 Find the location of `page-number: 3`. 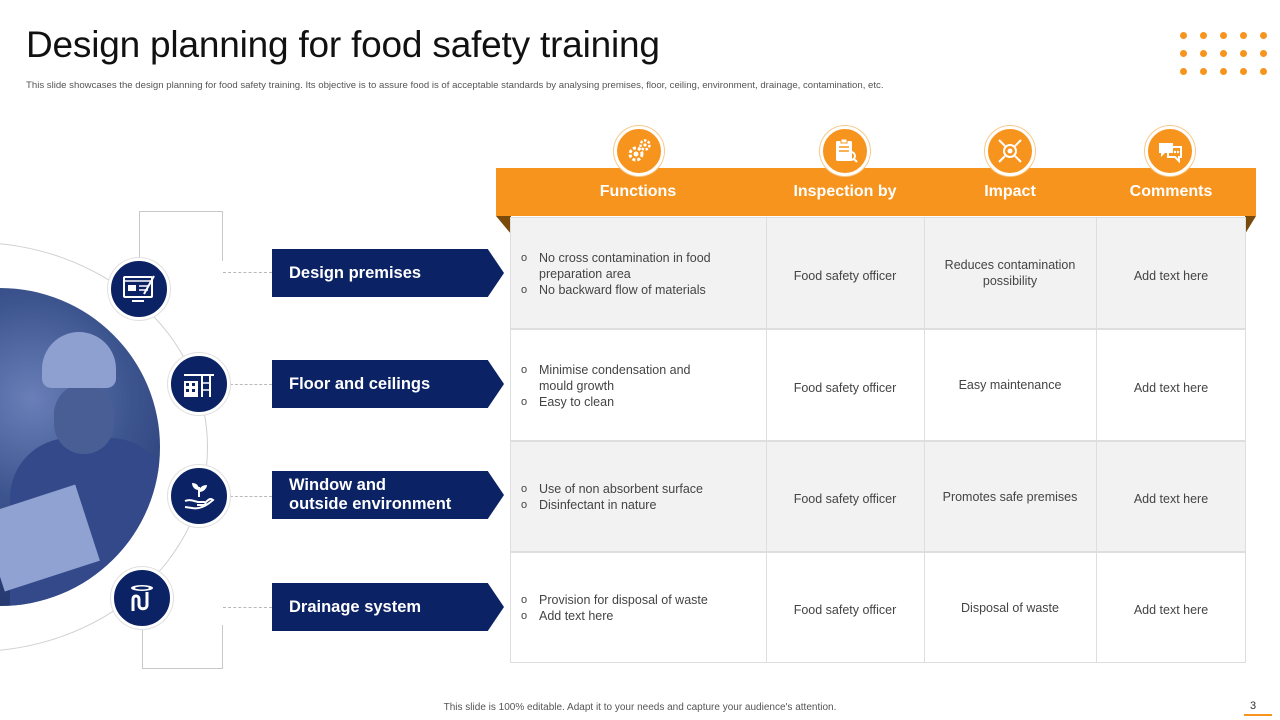

page-number: 3 is located at coordinates (1253, 706).